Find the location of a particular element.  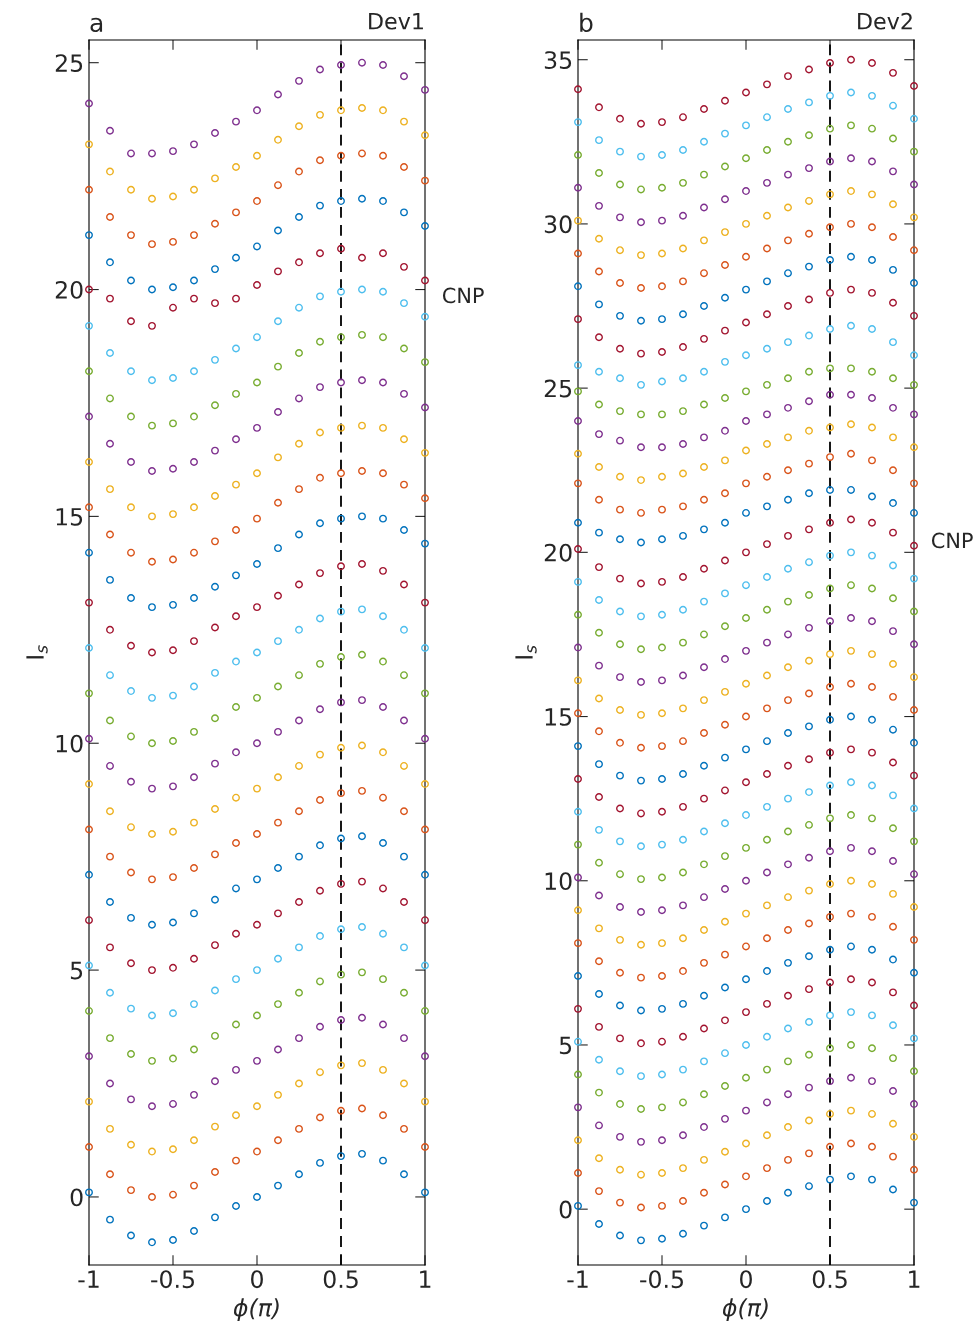

text: Dev2 is located at coordinates (885, 21).